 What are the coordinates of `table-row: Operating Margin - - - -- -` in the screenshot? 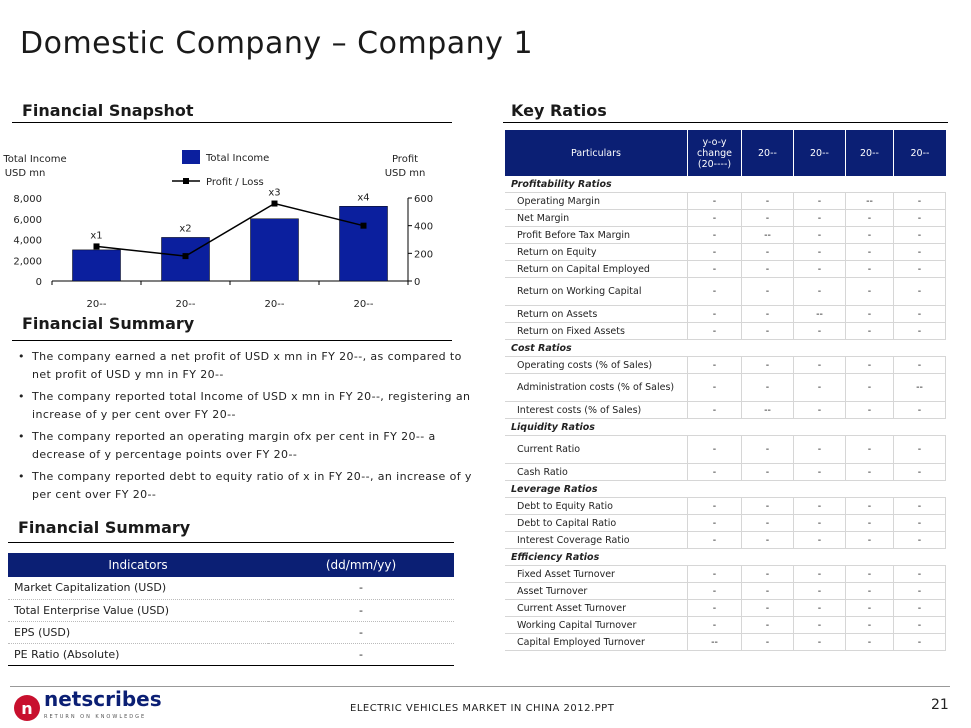 It's located at (725, 201).